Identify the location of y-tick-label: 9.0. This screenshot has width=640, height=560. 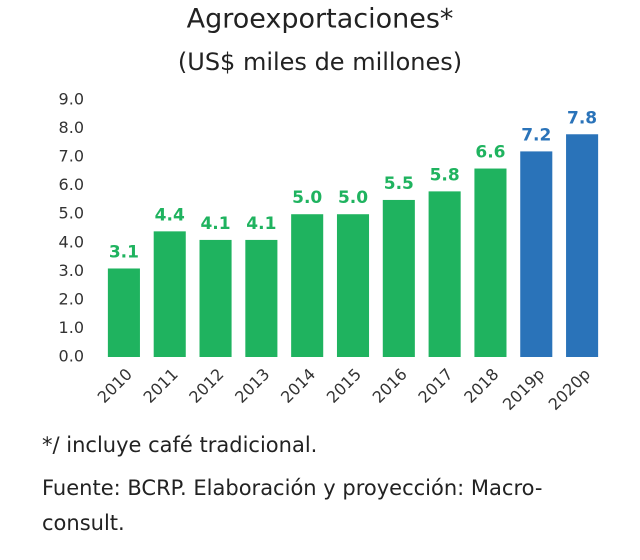
(71, 99).